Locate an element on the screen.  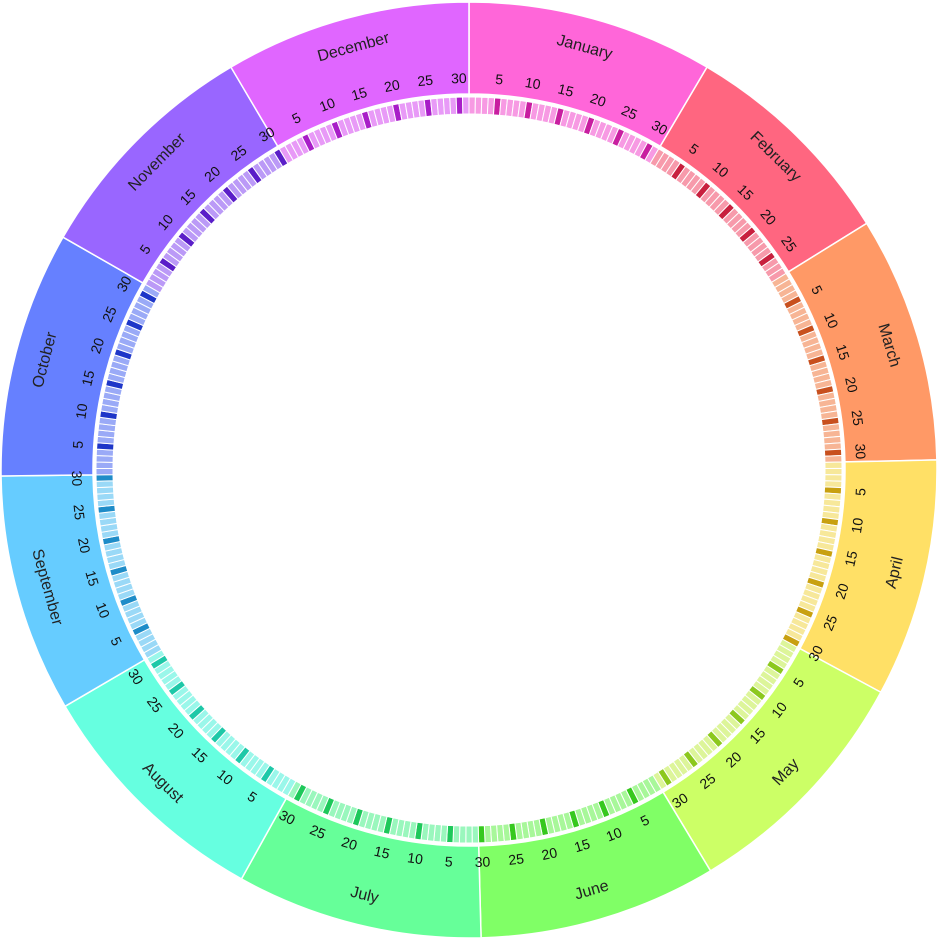
day-label-june-10: 10 is located at coordinates (614, 834).